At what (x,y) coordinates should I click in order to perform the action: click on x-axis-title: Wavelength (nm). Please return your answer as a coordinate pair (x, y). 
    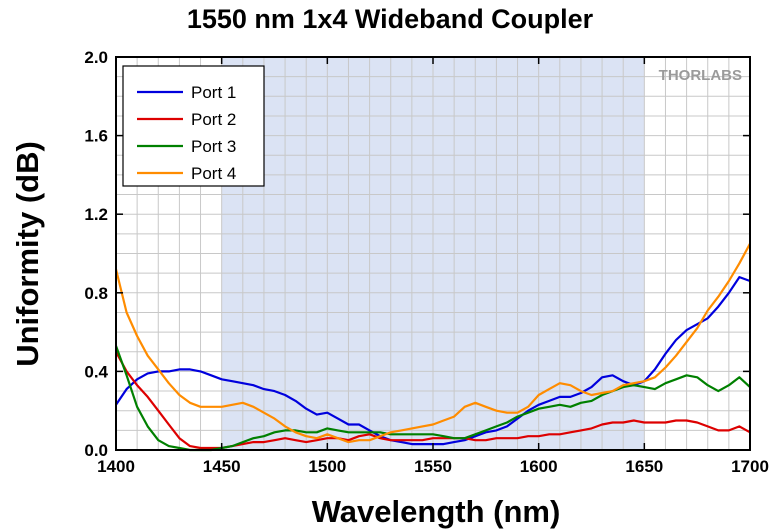
    Looking at the image, I should click on (436, 511).